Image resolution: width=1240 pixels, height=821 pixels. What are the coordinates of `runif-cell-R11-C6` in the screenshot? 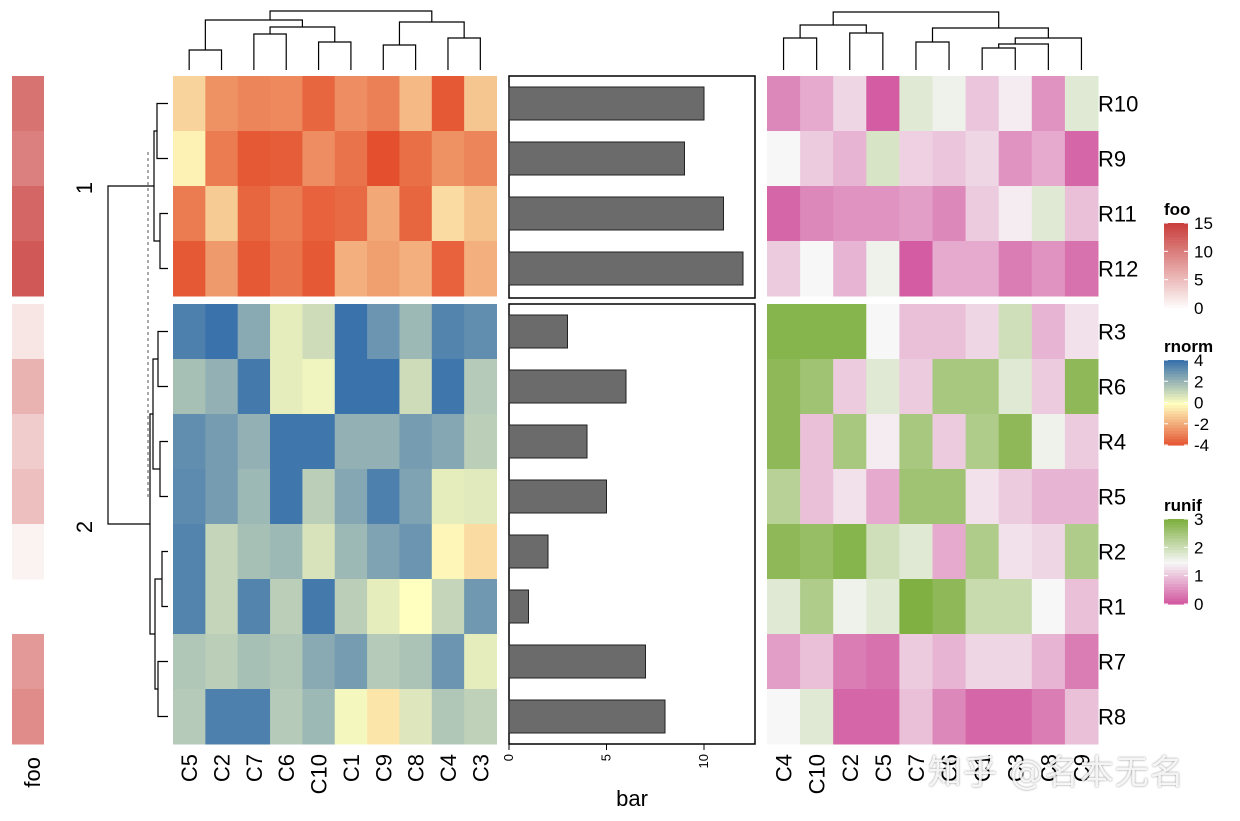 It's located at (949, 214).